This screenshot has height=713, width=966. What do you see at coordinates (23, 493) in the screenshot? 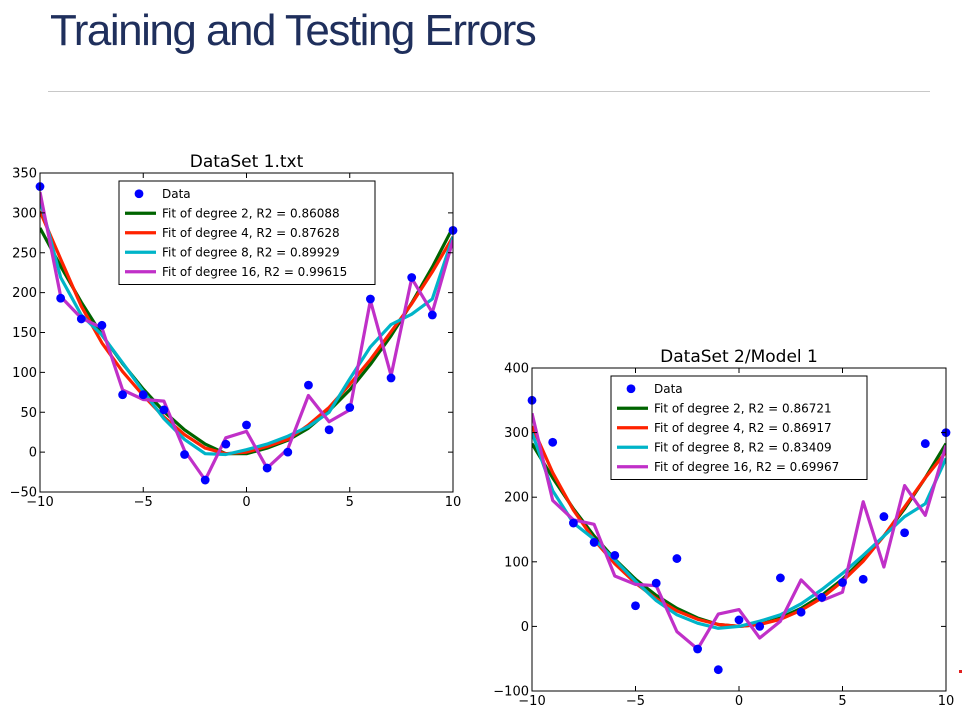
I see `y-tick-label: −50` at bounding box center [23, 493].